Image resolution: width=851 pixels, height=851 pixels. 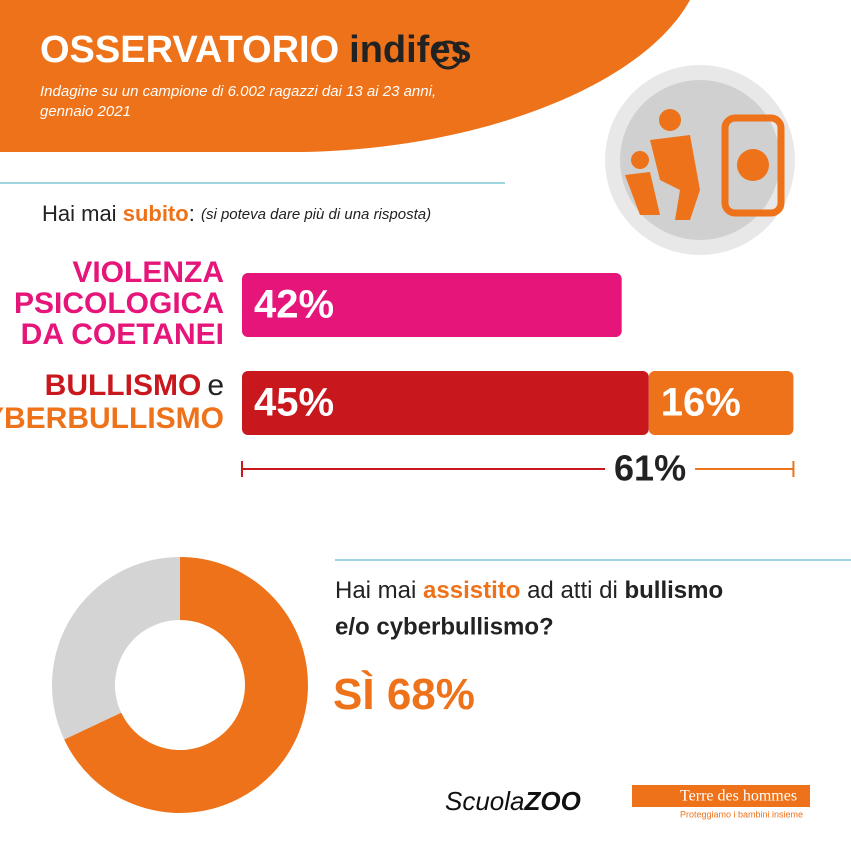 What do you see at coordinates (701, 403) in the screenshot?
I see `bar-value: 16%` at bounding box center [701, 403].